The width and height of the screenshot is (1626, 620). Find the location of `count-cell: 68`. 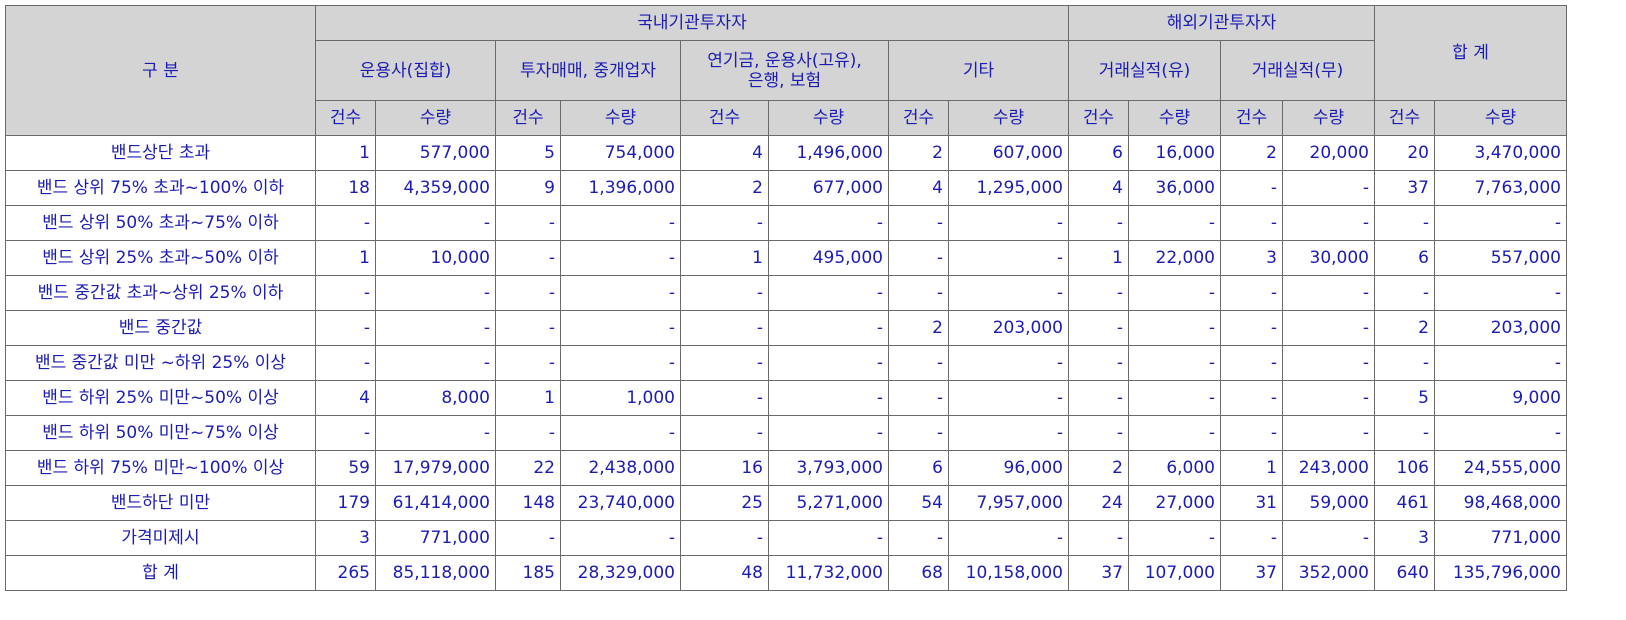

count-cell: 68 is located at coordinates (918, 573).